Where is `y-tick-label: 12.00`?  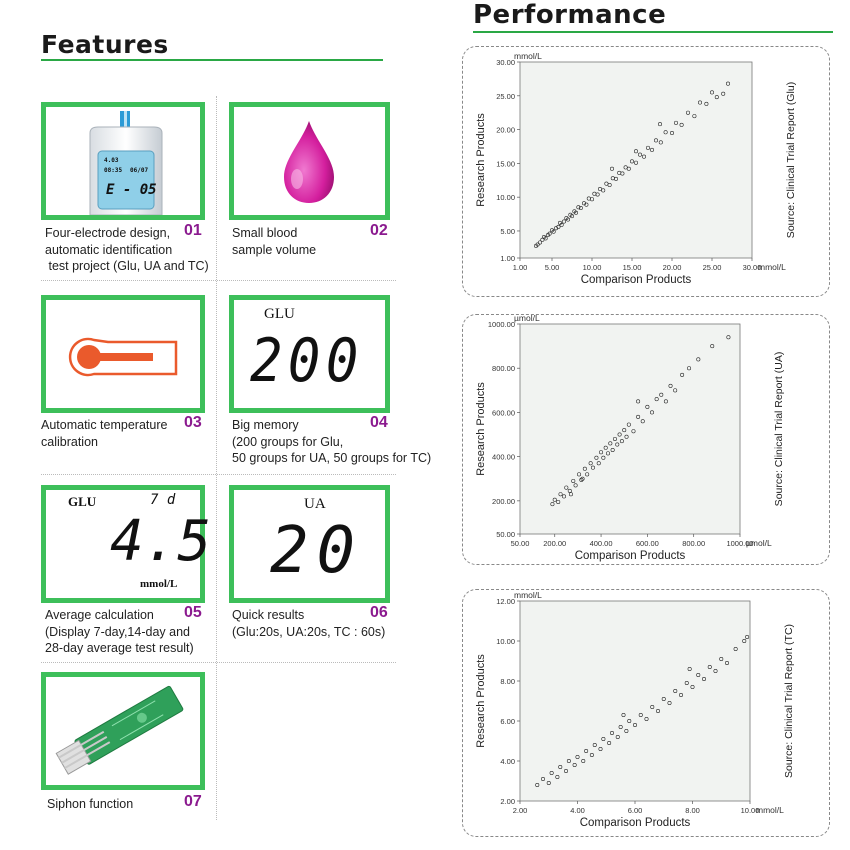 y-tick-label: 12.00 is located at coordinates (505, 601).